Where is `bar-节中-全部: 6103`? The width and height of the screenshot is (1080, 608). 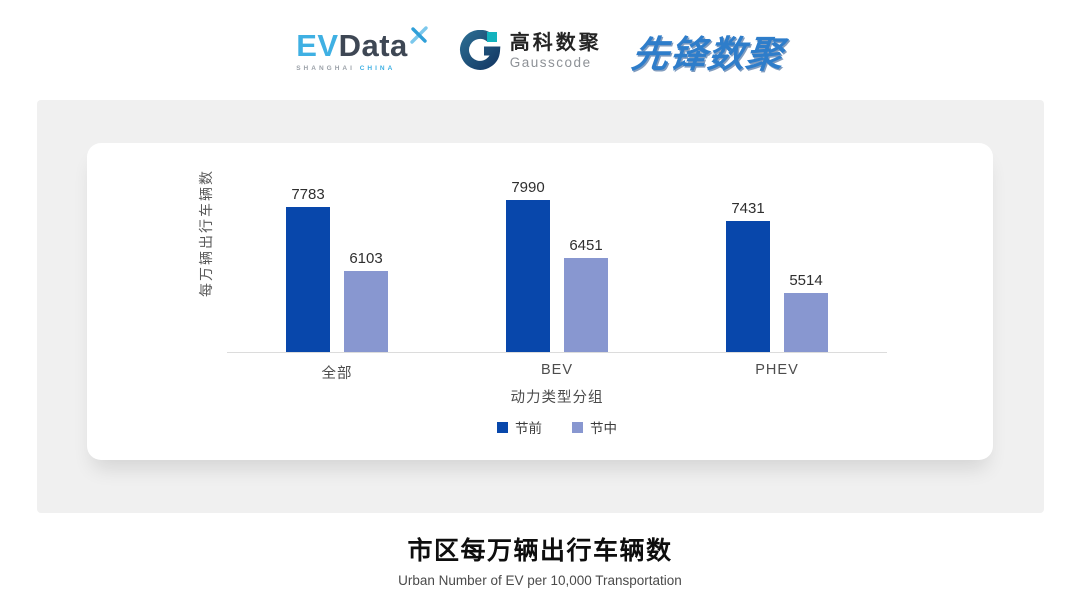 bar-节中-全部: 6103 is located at coordinates (366, 301).